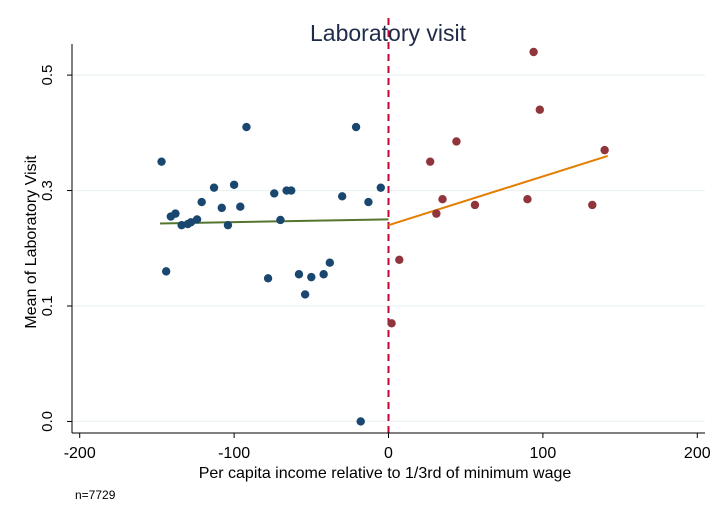  I want to click on sample-size-note: n=7729, so click(95, 495).